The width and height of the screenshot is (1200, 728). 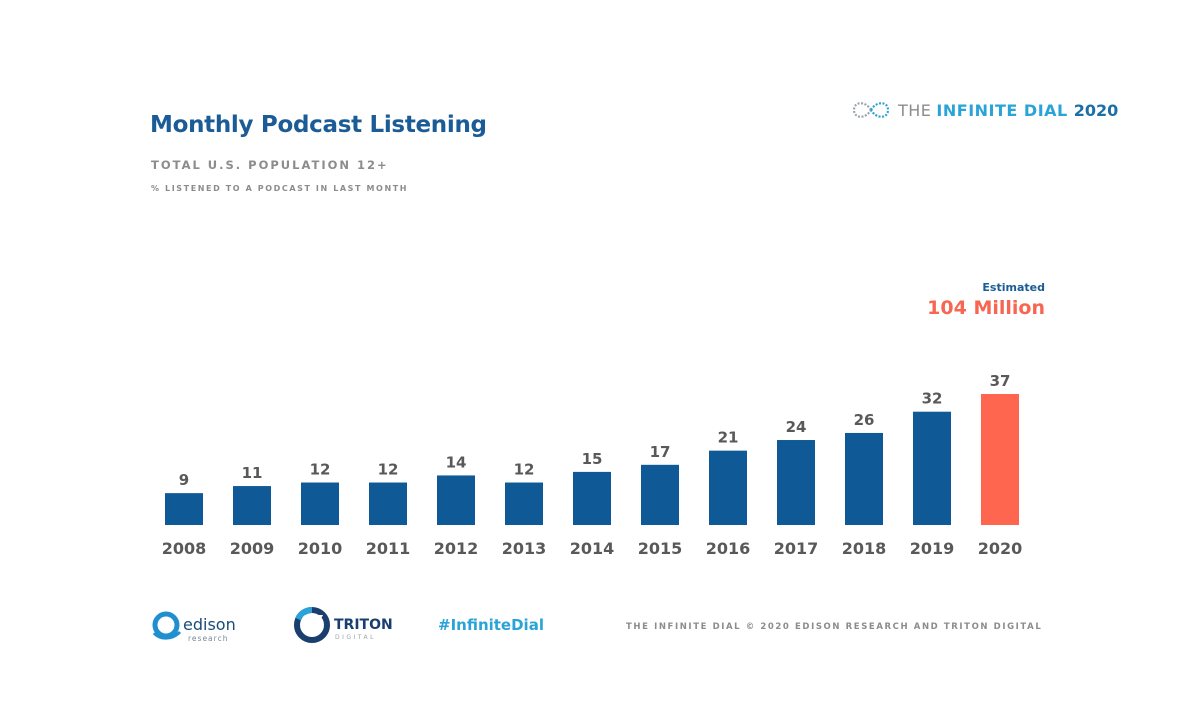 What do you see at coordinates (1096, 110) in the screenshot?
I see `brand-year: 2020` at bounding box center [1096, 110].